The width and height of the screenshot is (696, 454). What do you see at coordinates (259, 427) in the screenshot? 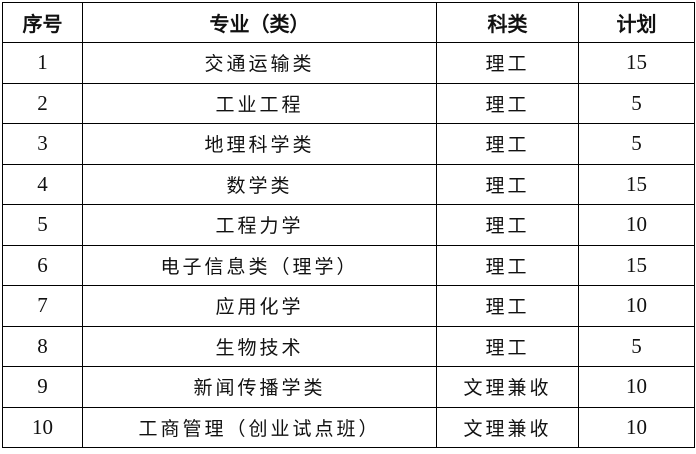
I see `cell-major: 工商管理（创业试点班）` at bounding box center [259, 427].